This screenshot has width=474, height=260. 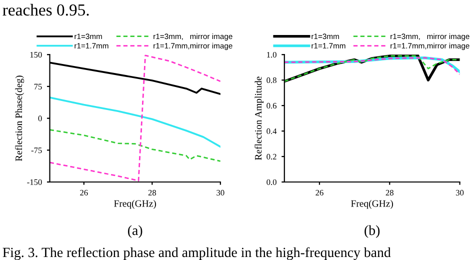 What do you see at coordinates (36, 151) in the screenshot?
I see `y-tick-label: -75` at bounding box center [36, 151].